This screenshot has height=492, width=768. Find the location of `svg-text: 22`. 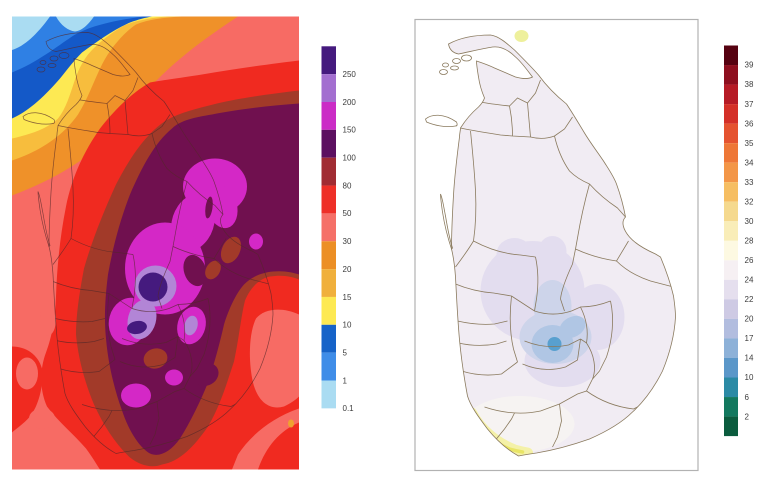

svg-text: 22 is located at coordinates (749, 299).